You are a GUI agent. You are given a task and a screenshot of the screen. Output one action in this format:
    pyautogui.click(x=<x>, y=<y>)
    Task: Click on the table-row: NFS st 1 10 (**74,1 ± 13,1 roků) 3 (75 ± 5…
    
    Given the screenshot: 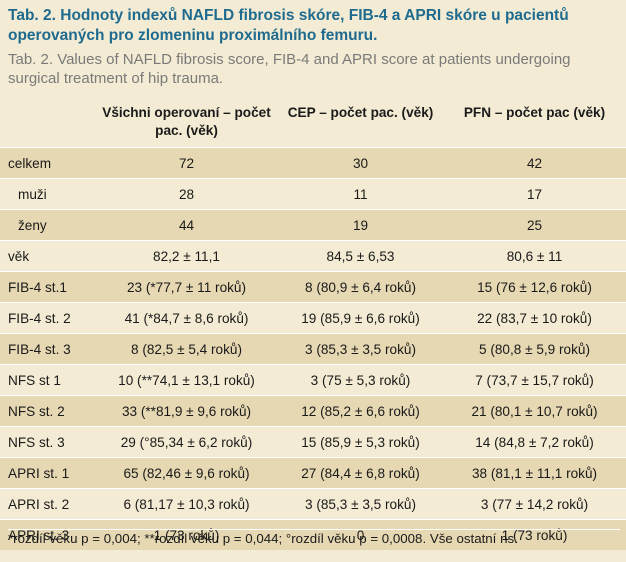 What is the action you would take?
    pyautogui.click(x=313, y=380)
    